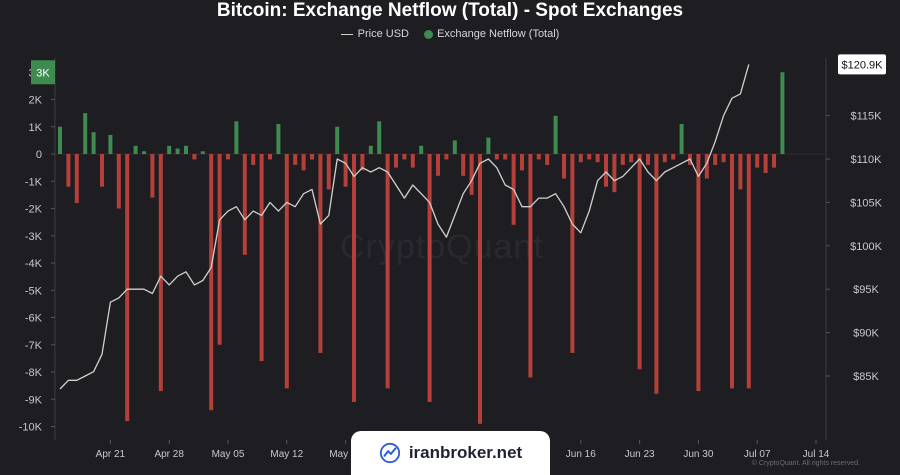 This screenshot has height=475, width=900. I want to click on right-current-value-label: $120.9K, so click(863, 65).